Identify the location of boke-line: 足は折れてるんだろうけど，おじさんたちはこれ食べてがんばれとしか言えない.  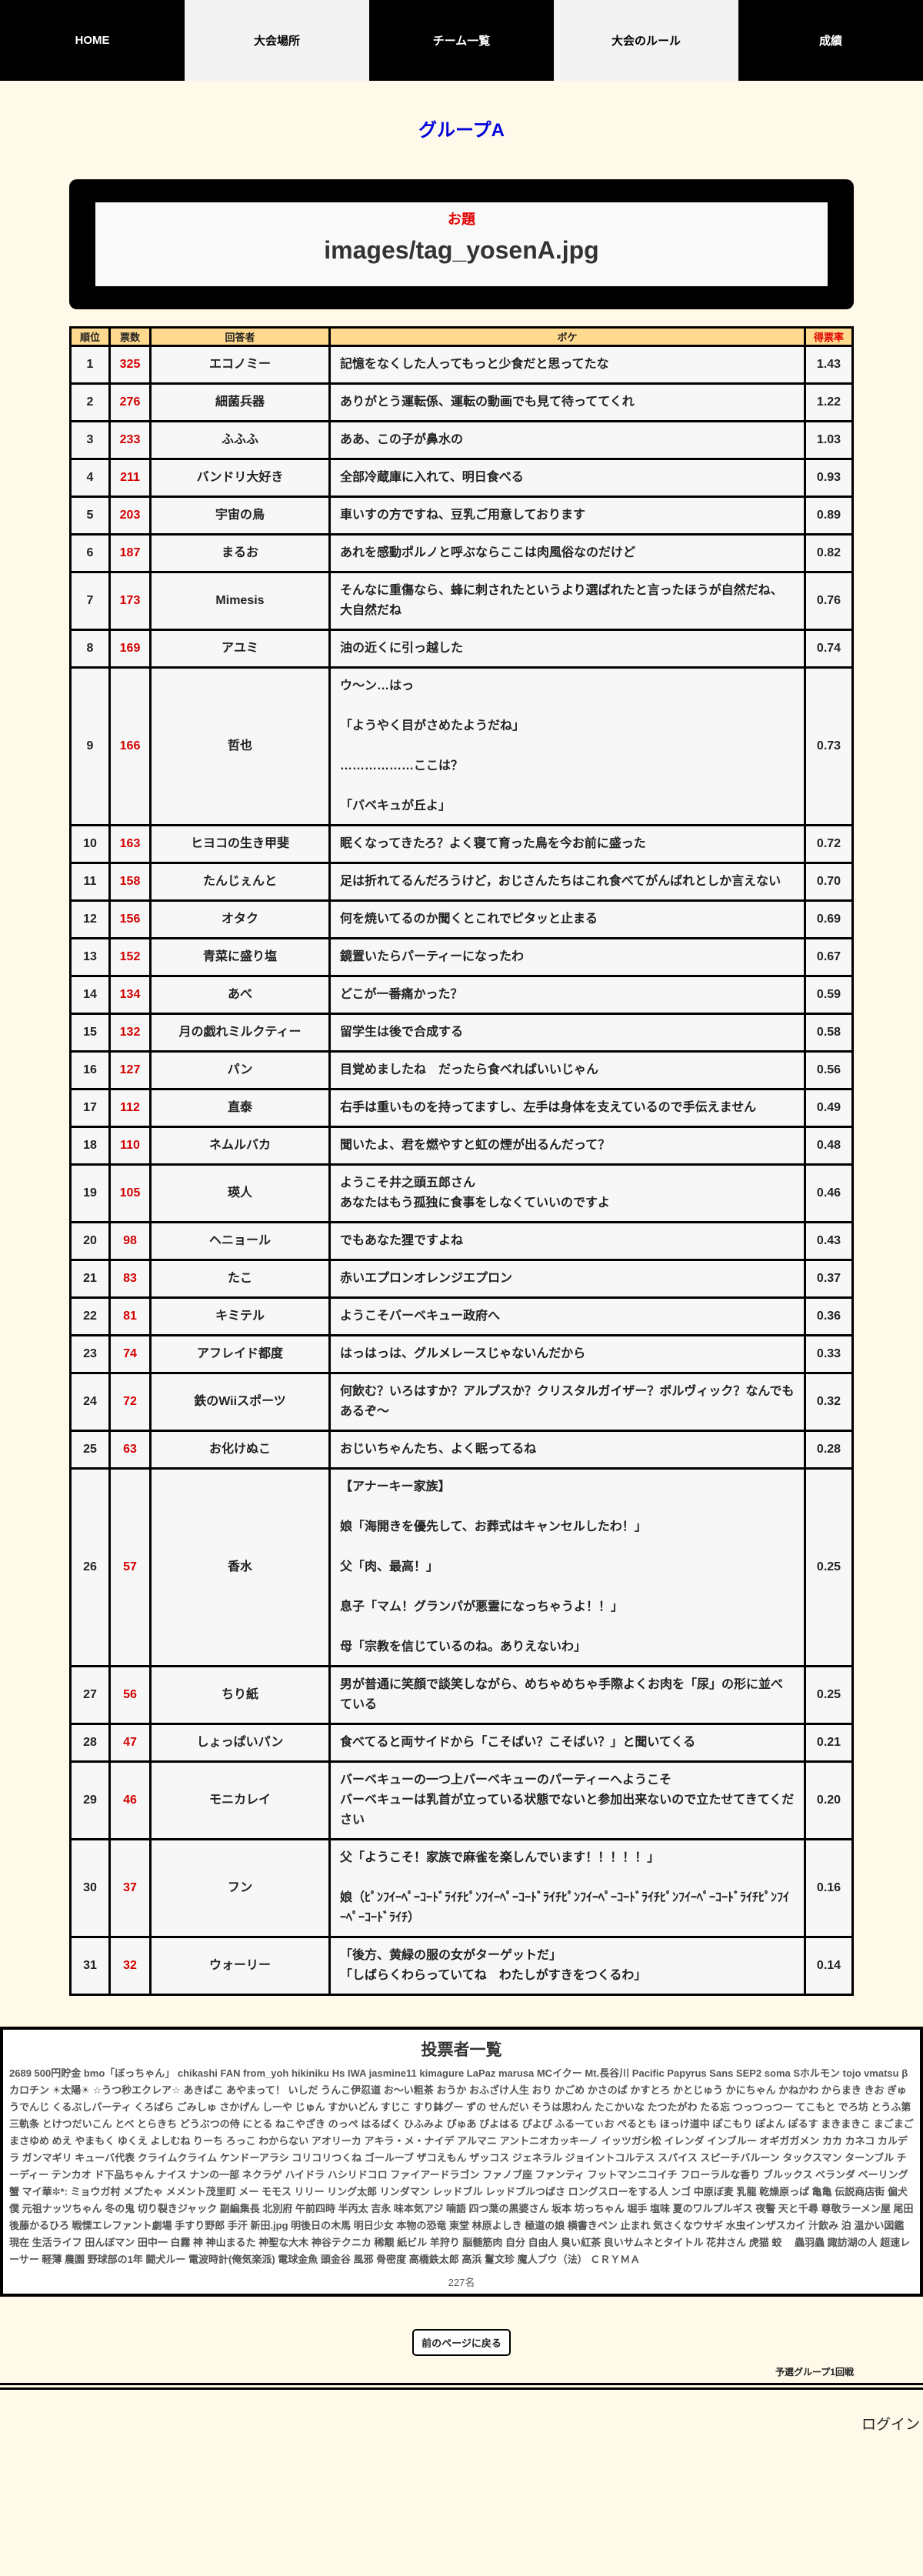
(560, 882).